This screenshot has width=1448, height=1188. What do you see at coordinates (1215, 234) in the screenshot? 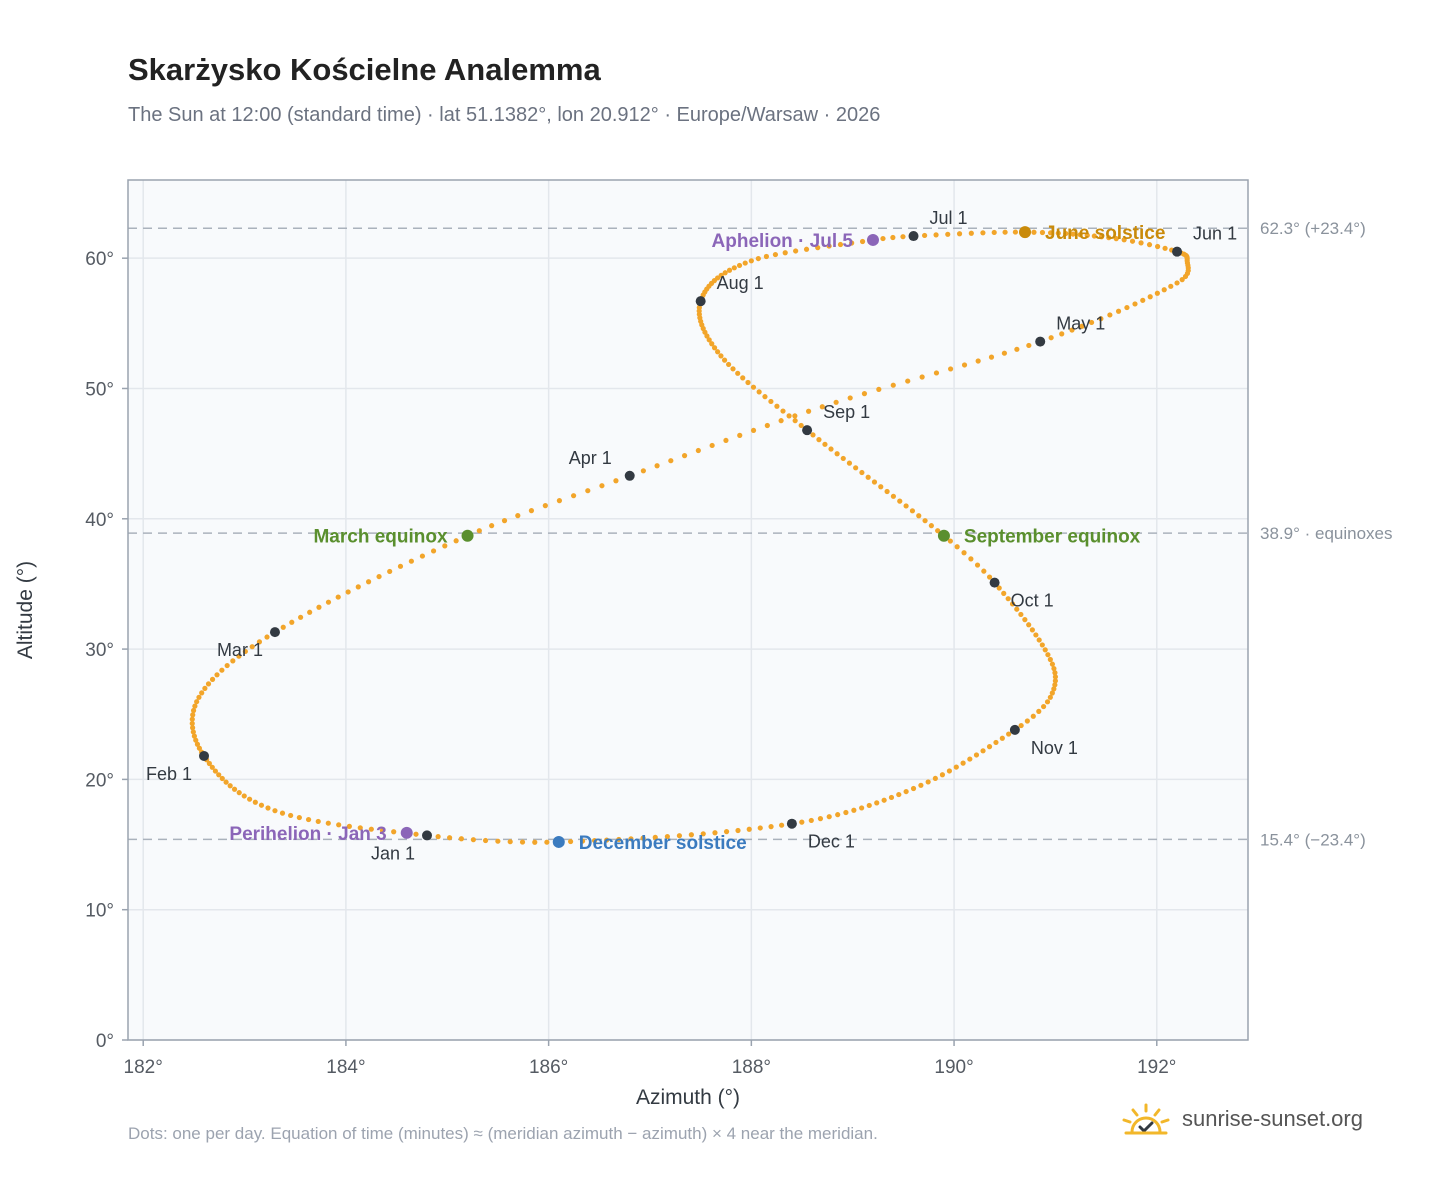
I see `month-marker-label: Jun 1` at bounding box center [1215, 234].